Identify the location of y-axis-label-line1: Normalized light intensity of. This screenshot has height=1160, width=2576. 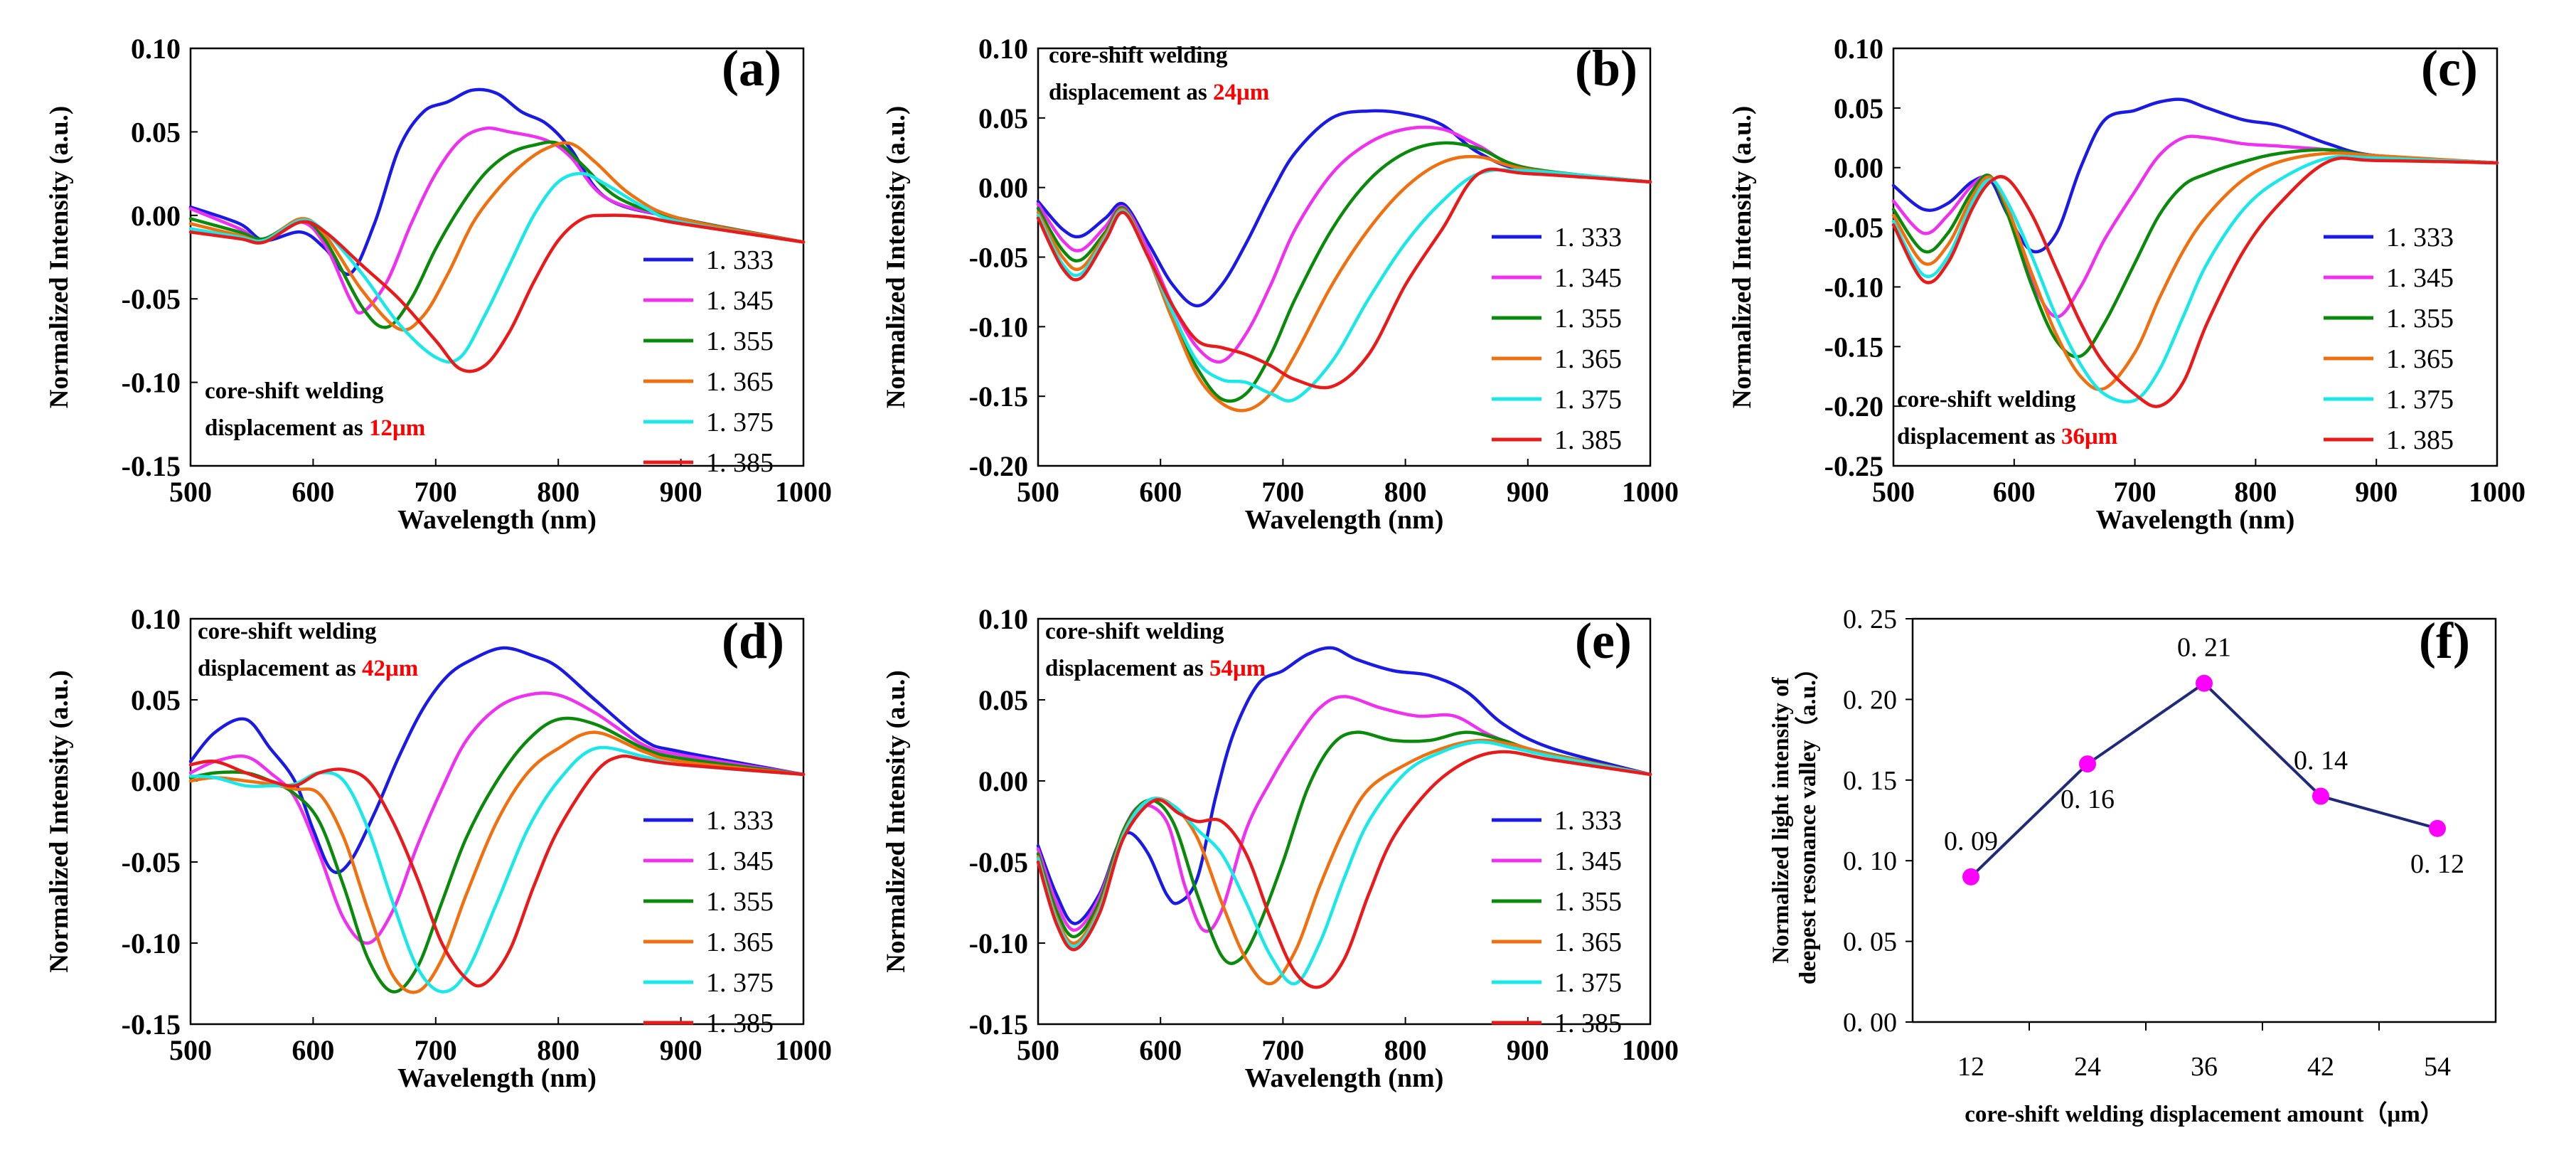
(1781, 819).